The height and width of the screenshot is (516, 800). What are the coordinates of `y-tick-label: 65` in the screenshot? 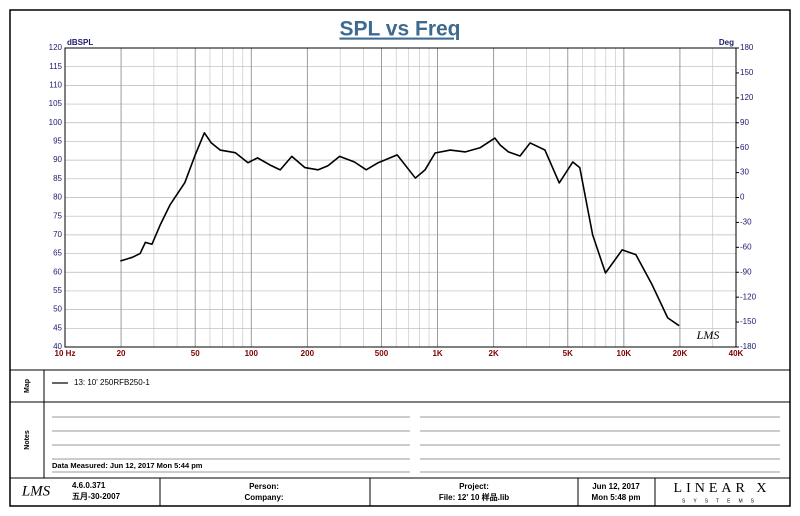 It's located at (57, 253).